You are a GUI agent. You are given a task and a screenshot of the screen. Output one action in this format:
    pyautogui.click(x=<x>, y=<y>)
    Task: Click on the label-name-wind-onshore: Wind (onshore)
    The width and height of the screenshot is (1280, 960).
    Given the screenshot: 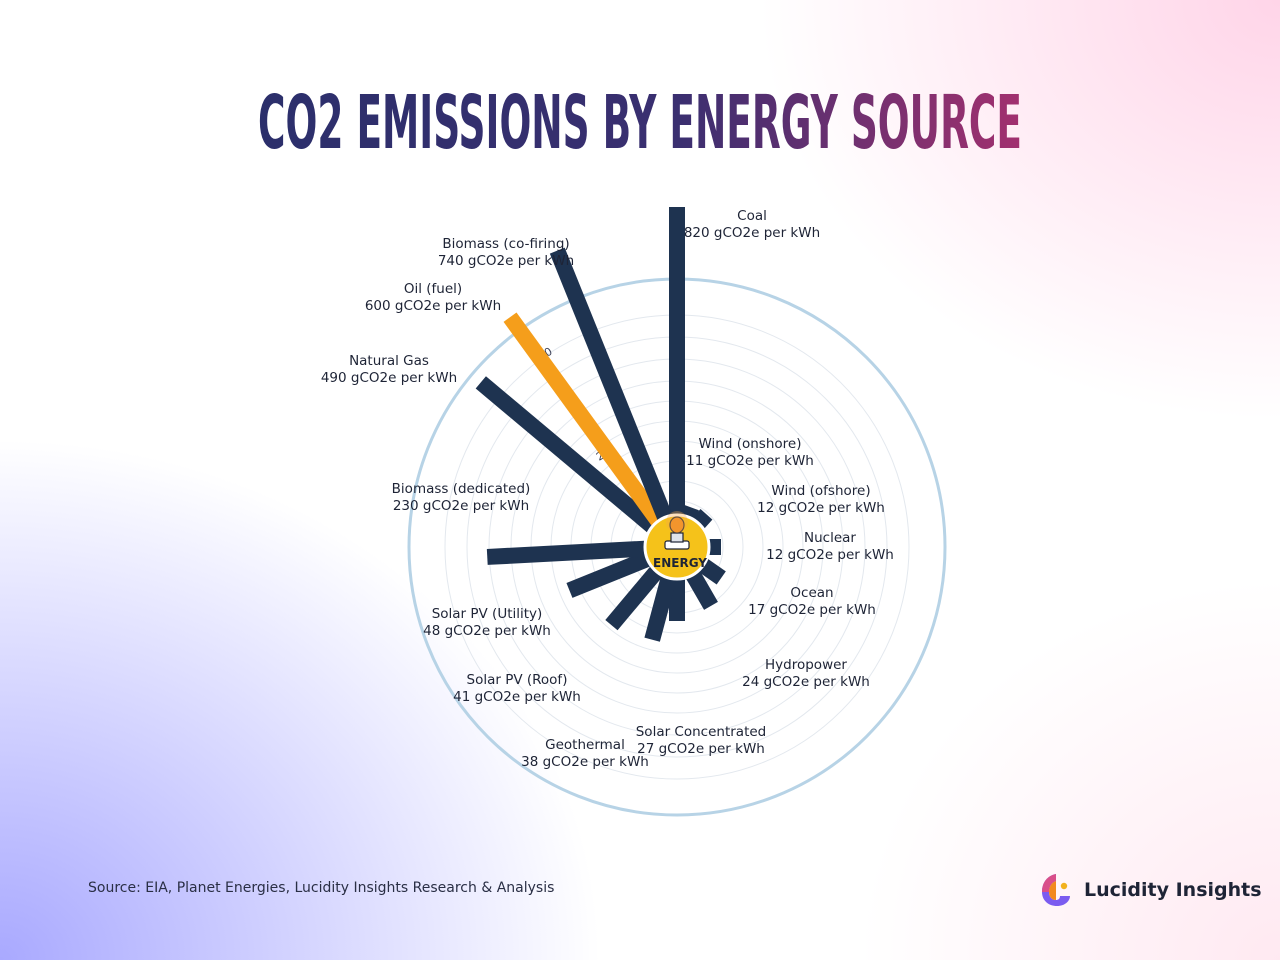 What is the action you would take?
    pyautogui.click(x=750, y=444)
    